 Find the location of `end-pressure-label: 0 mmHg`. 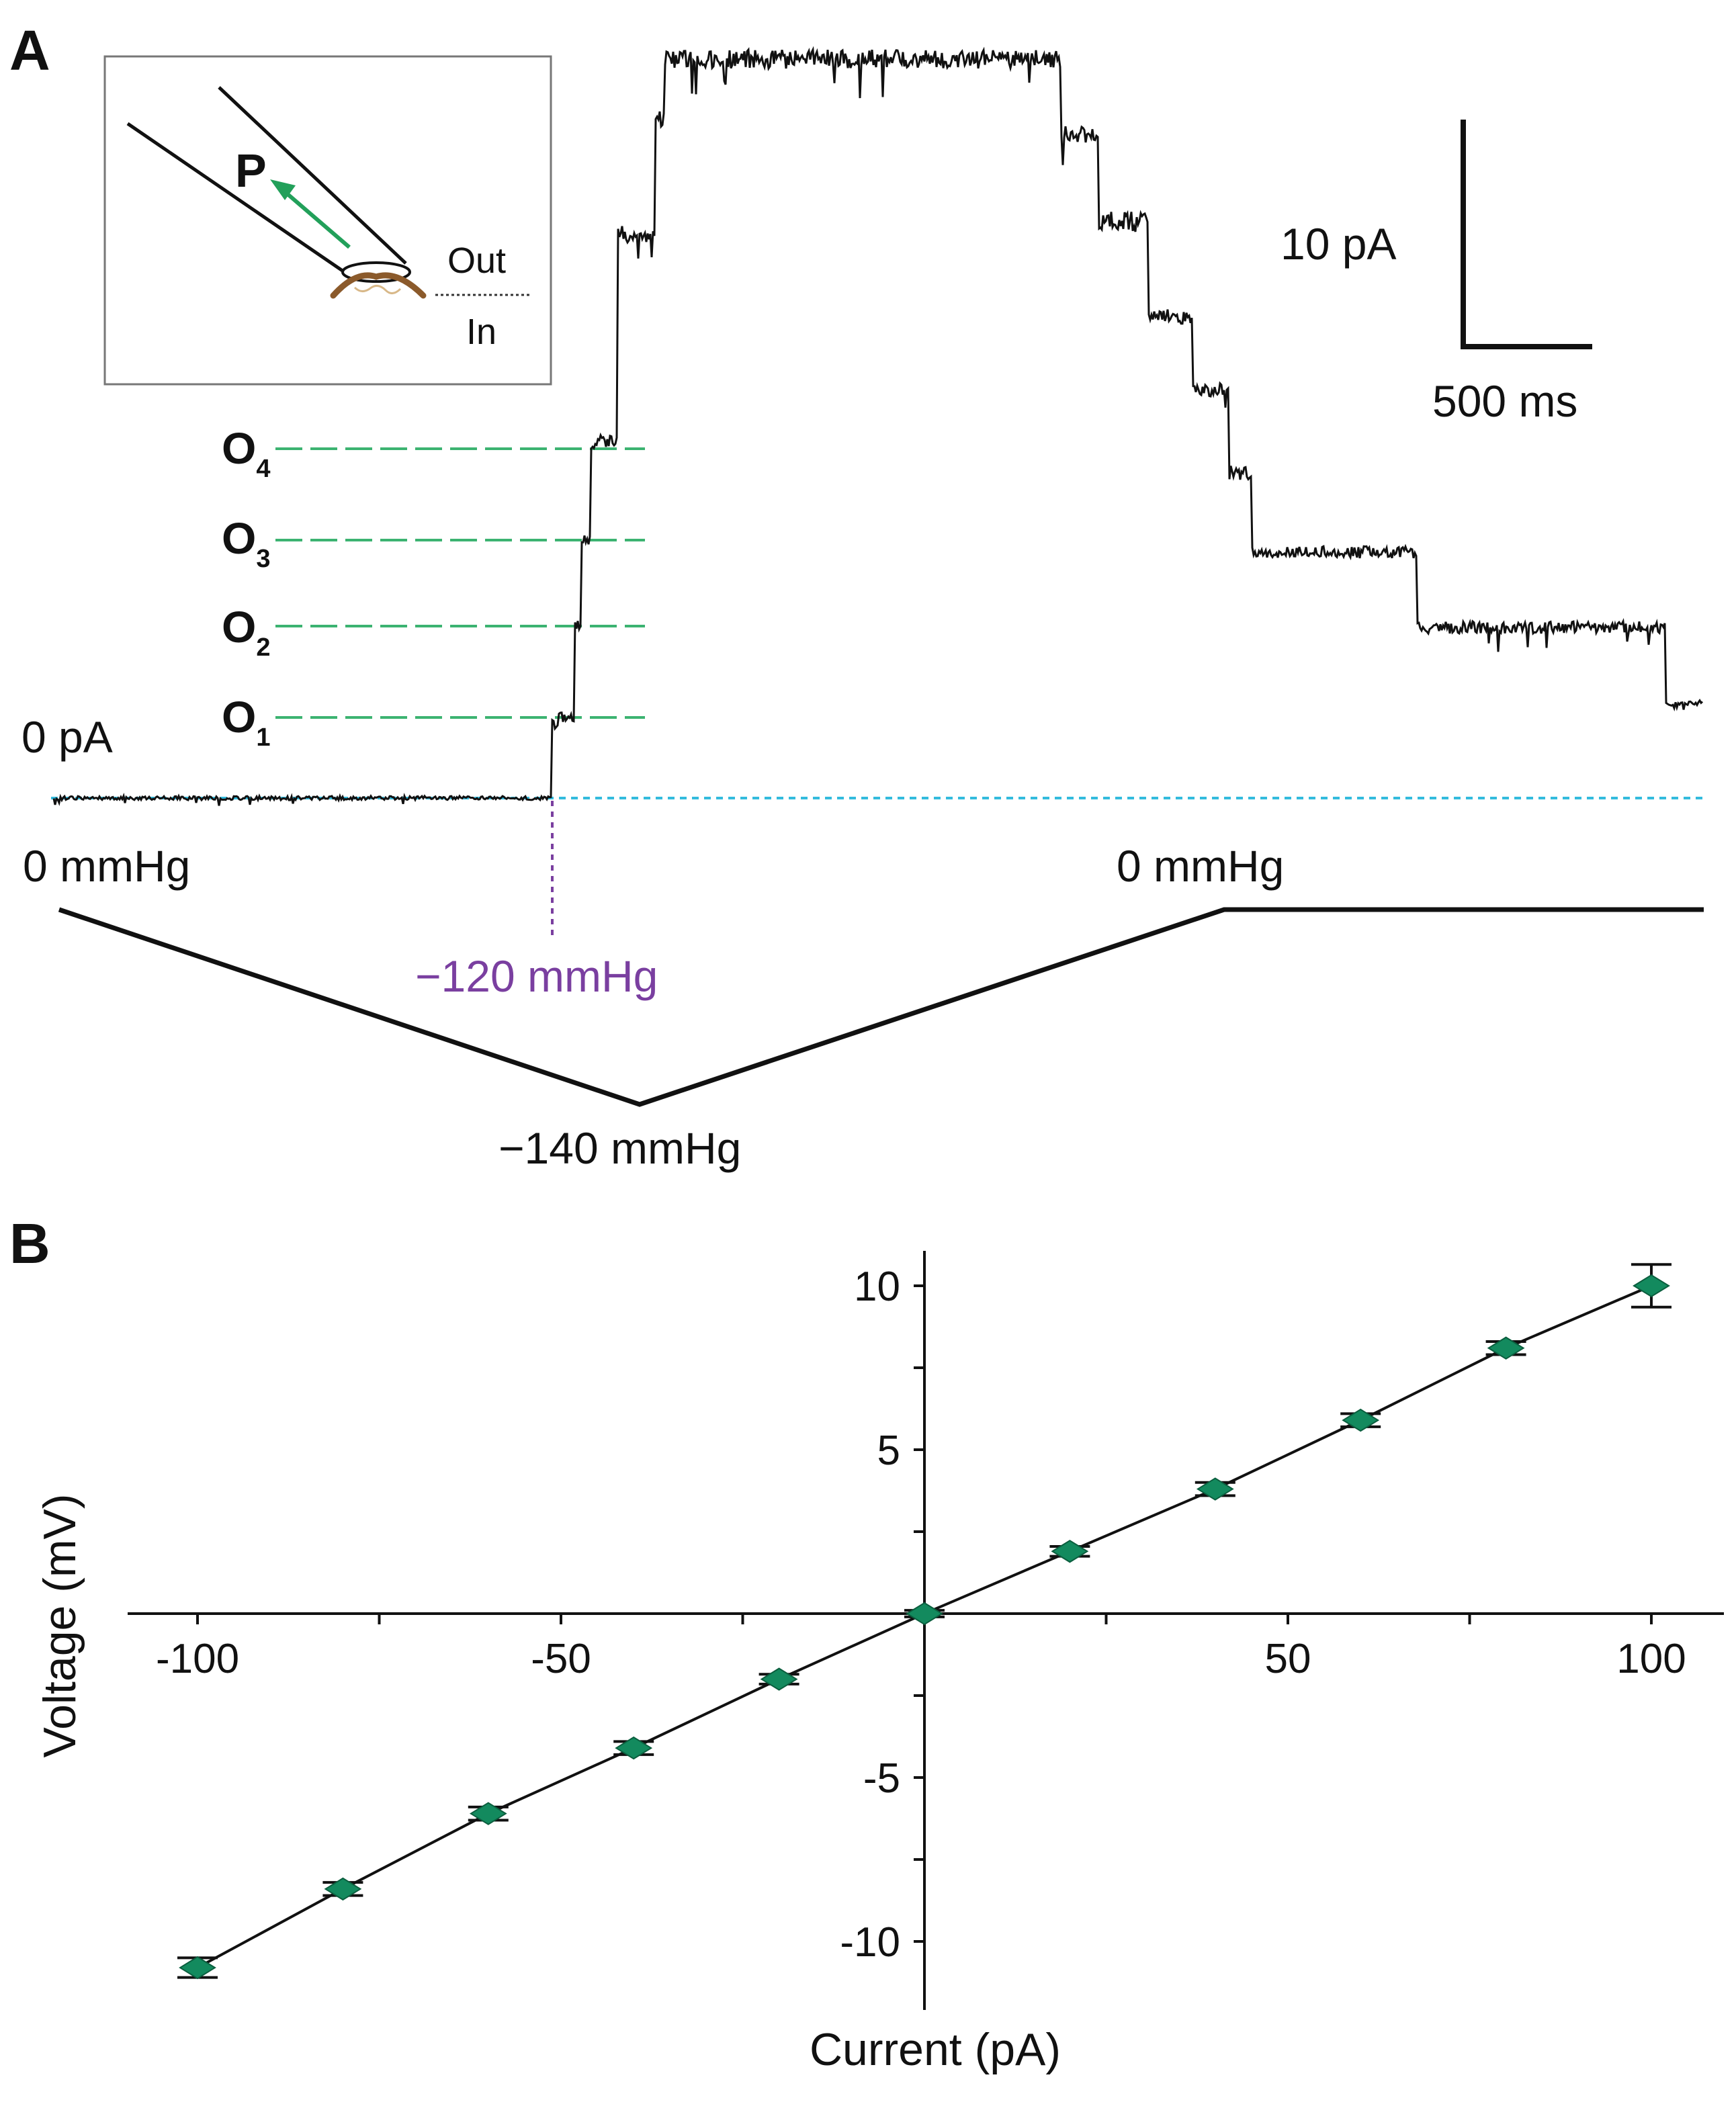

end-pressure-label: 0 mmHg is located at coordinates (1200, 866).